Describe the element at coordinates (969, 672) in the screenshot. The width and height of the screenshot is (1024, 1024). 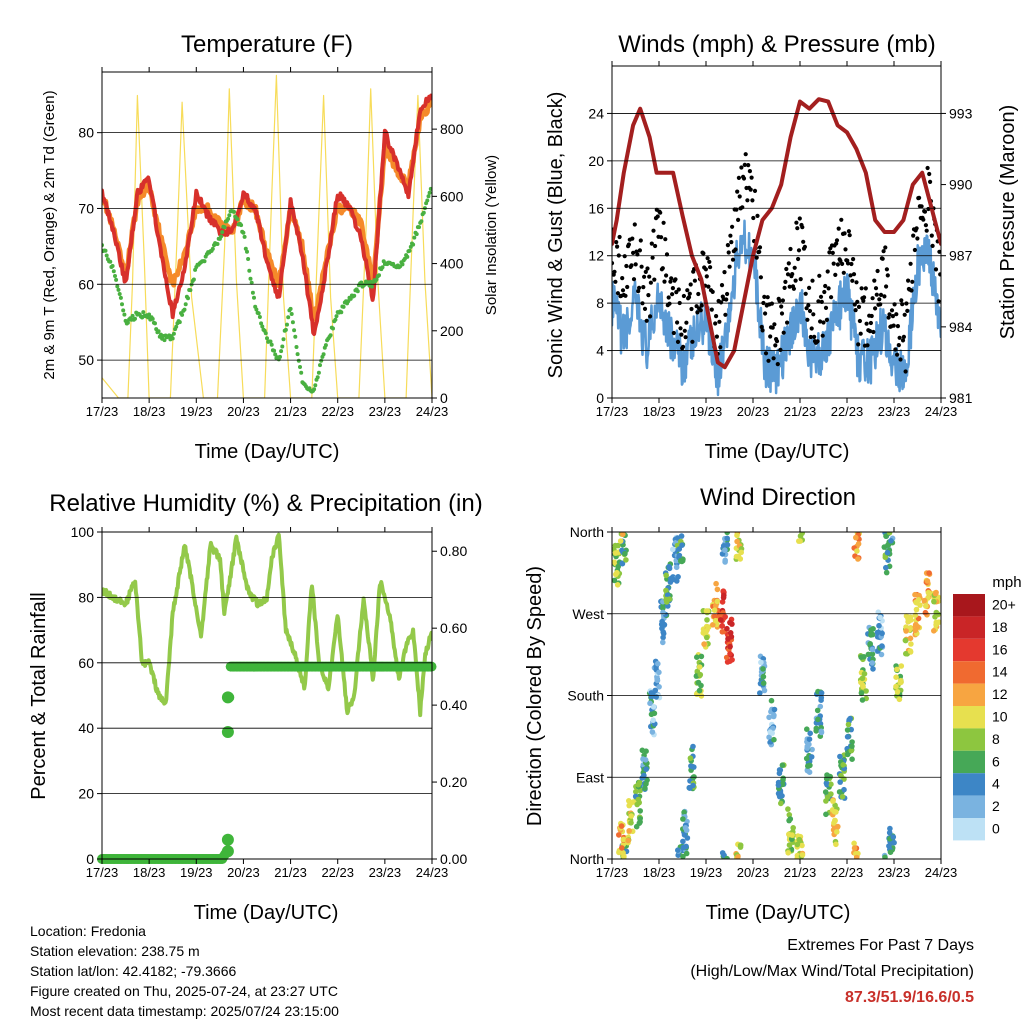
I see `colorbar-swatch` at that location.